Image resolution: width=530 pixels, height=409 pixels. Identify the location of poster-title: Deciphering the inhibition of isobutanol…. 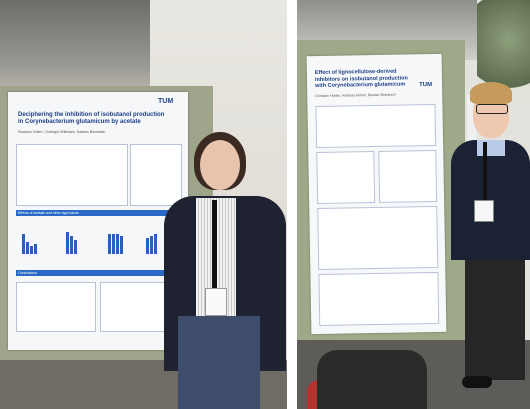
(91, 118).